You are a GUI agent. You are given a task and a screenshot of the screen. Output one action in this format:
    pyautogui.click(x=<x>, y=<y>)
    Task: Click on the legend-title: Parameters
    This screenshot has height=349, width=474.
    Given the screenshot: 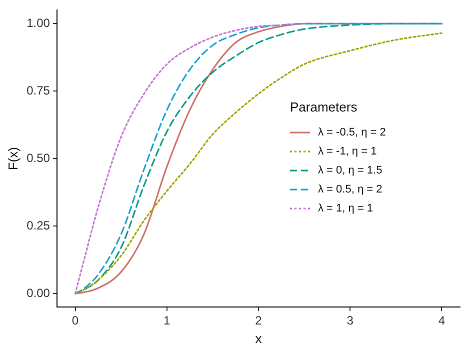 What is the action you would take?
    pyautogui.click(x=324, y=107)
    